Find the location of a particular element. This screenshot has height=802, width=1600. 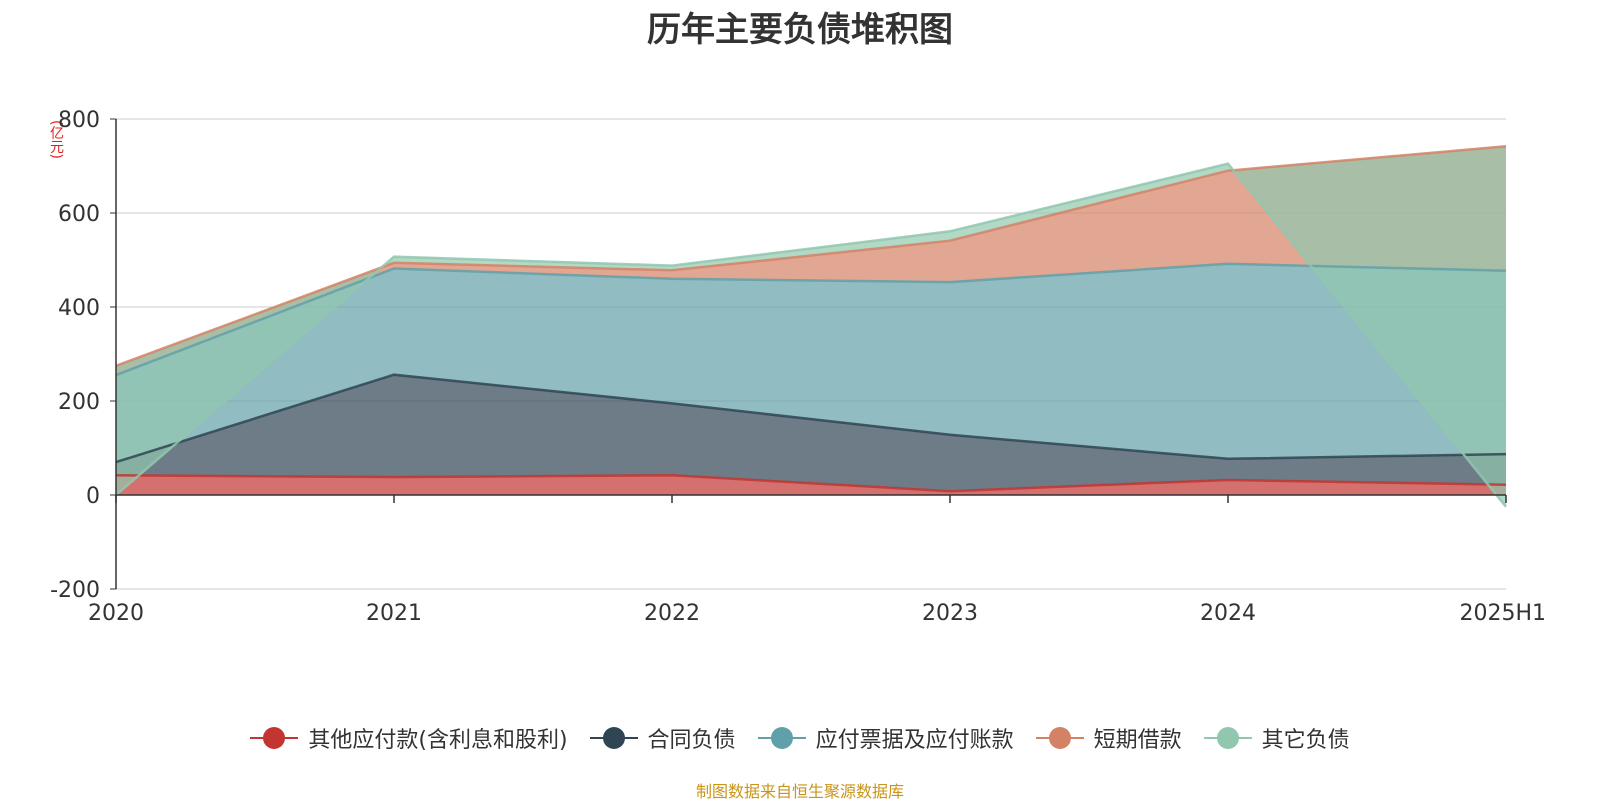

x-tick-label: 2022 is located at coordinates (672, 613).